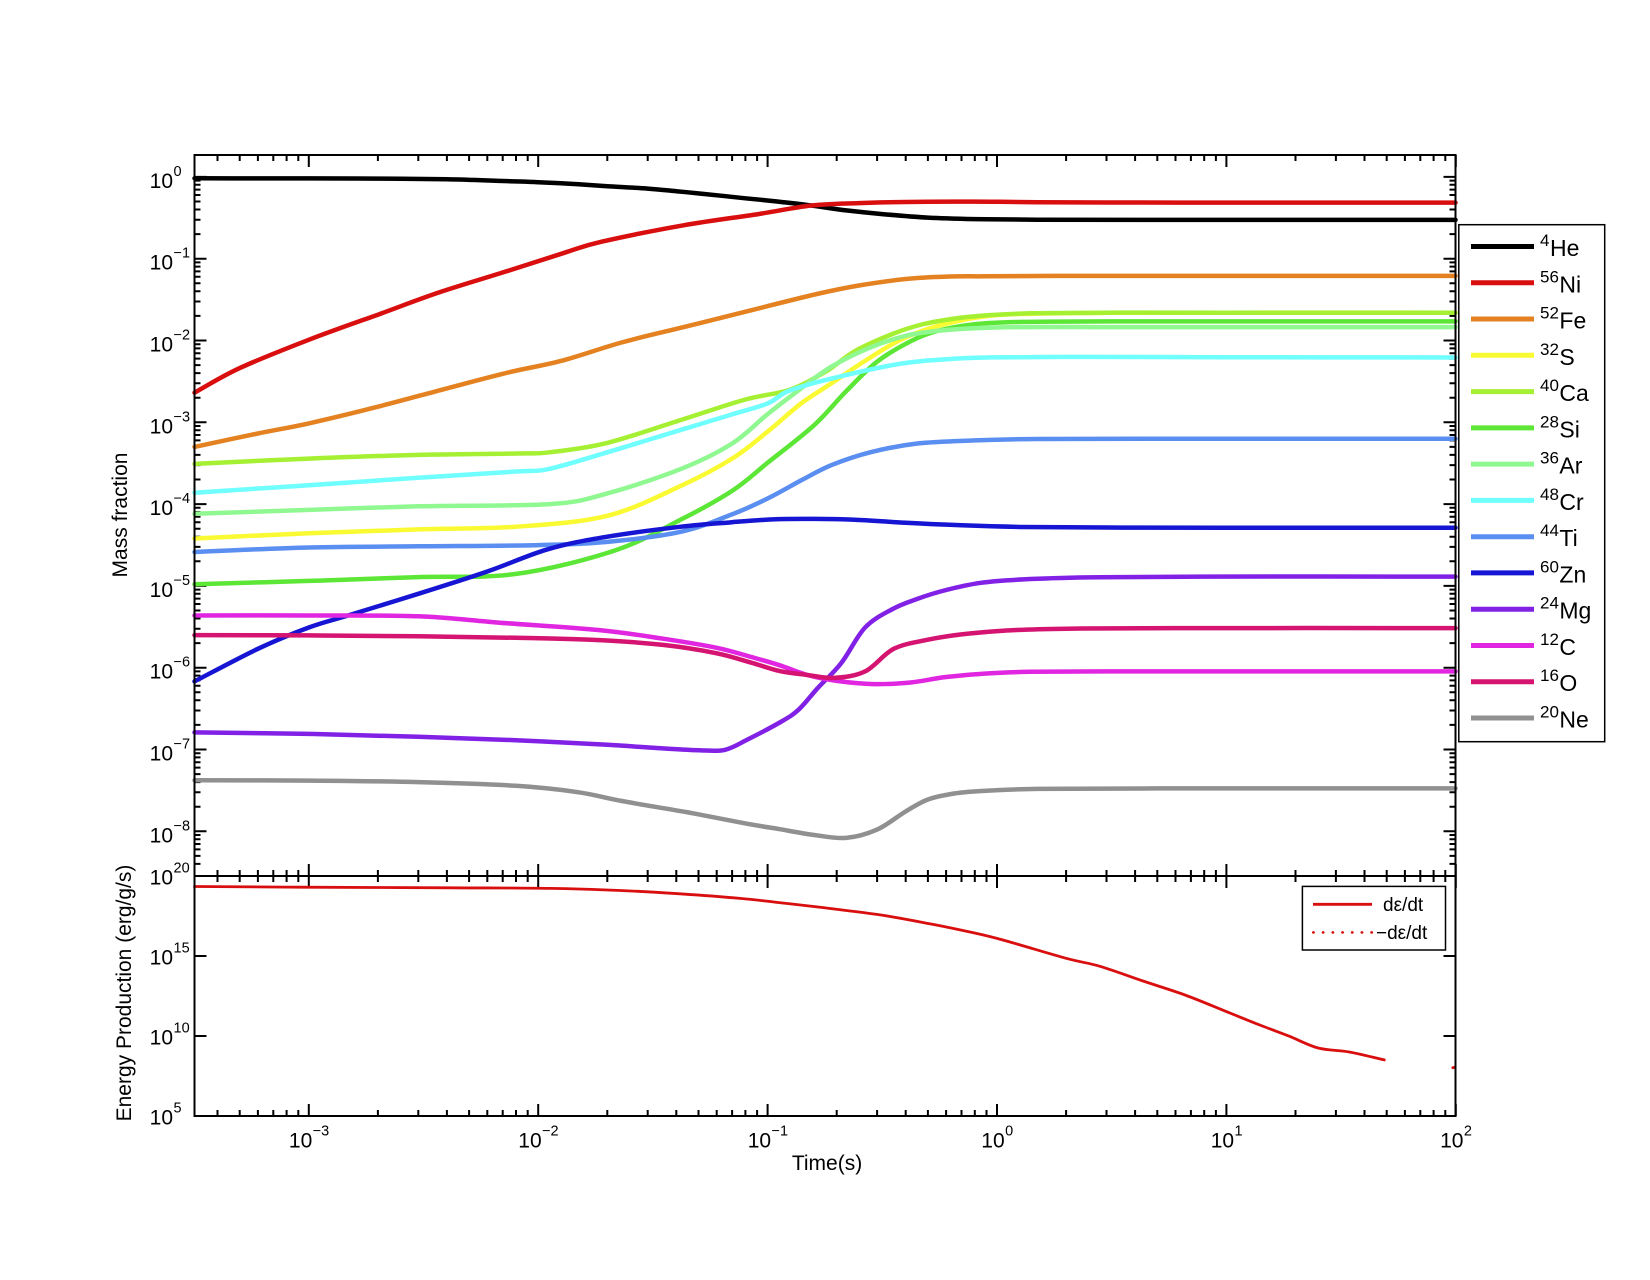 The height and width of the screenshot is (1280, 1650). Describe the element at coordinates (1549, 639) in the screenshot. I see `svg-text: 12` at that location.